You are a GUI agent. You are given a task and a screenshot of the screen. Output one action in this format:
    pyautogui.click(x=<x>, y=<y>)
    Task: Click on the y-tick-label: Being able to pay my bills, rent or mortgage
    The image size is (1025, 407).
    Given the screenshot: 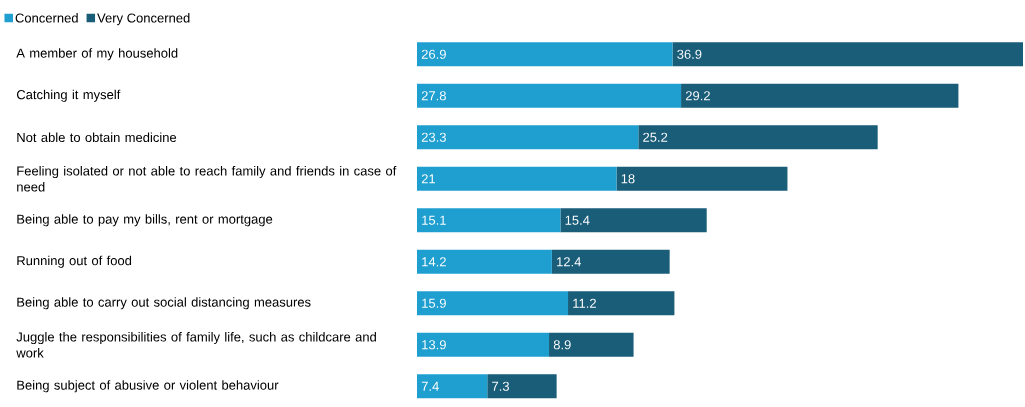 What is the action you would take?
    pyautogui.click(x=145, y=220)
    